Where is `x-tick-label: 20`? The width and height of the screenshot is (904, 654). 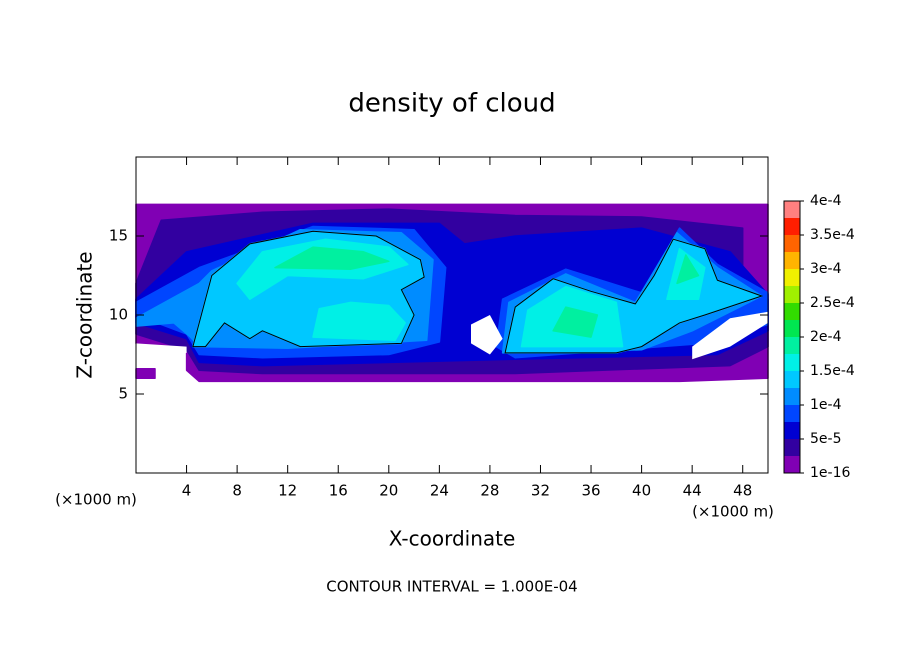 x-tick-label: 20 is located at coordinates (388, 491).